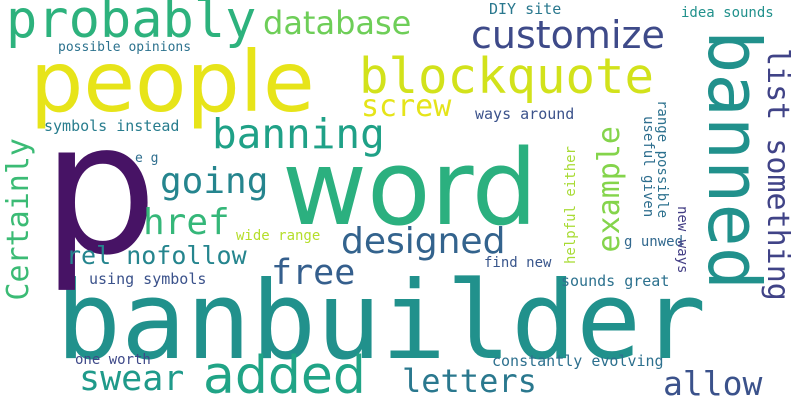 The image size is (800, 400). I want to click on word-blockquote: blockquote, so click(507, 76).